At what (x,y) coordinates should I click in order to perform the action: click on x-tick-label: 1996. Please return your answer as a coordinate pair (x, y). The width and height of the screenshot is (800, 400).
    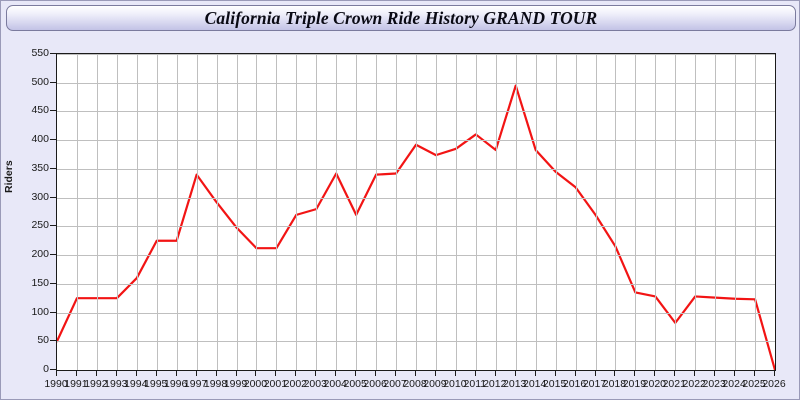
    Looking at the image, I should click on (175, 384).